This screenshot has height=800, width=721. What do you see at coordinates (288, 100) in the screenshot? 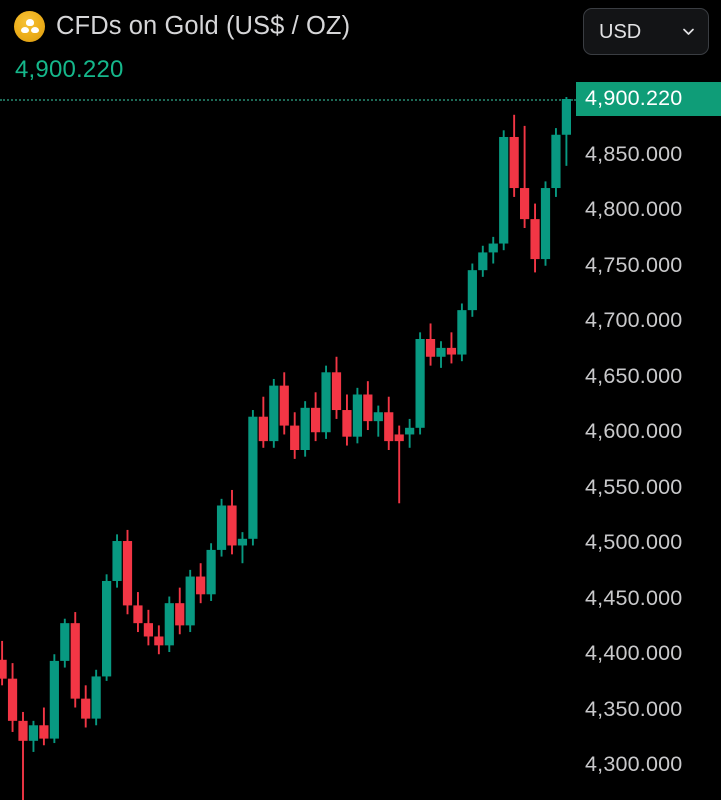
I see `current-price-line` at bounding box center [288, 100].